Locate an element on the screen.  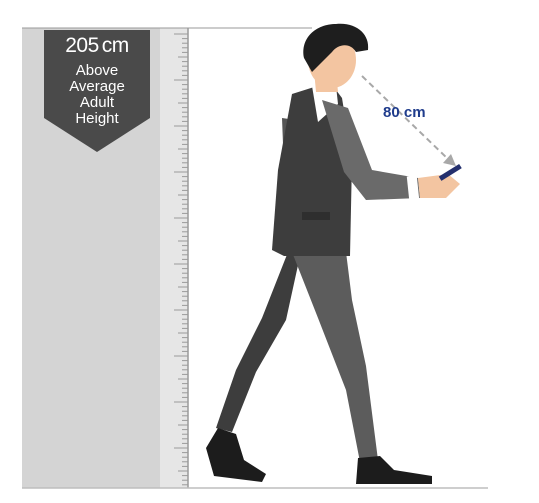
front-leg is located at coordinates (335, 357).